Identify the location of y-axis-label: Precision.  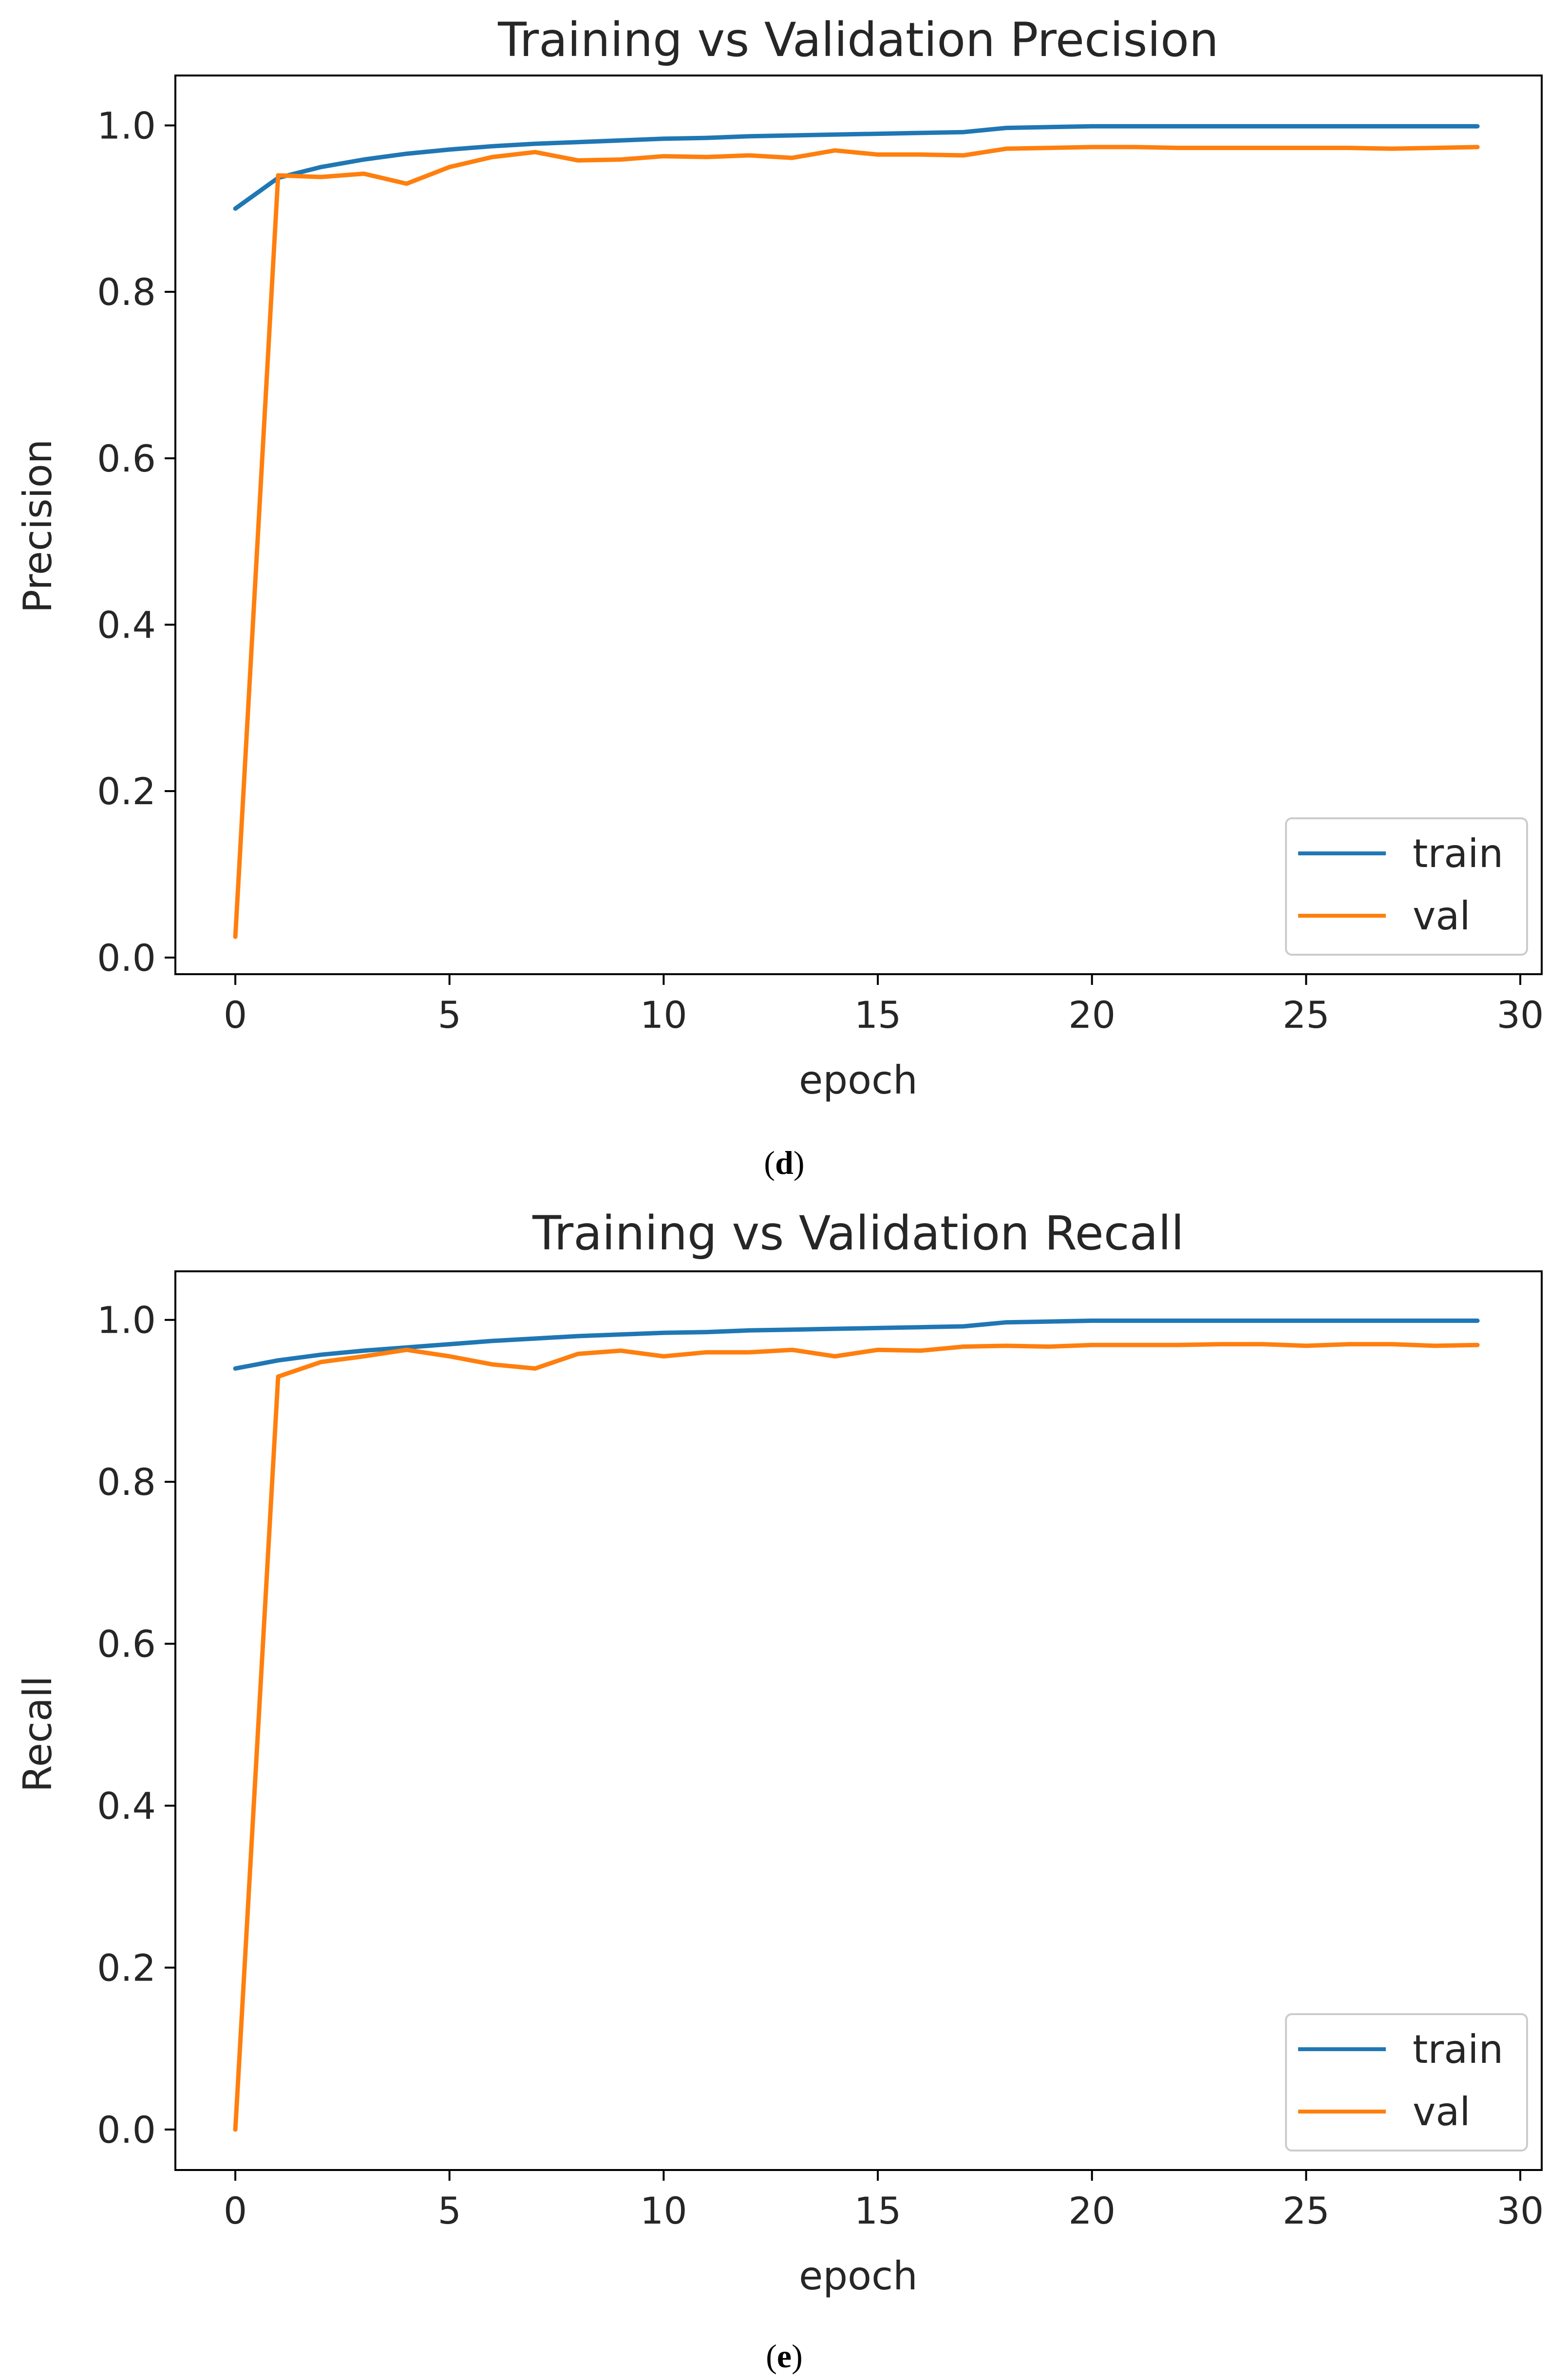
(37, 526).